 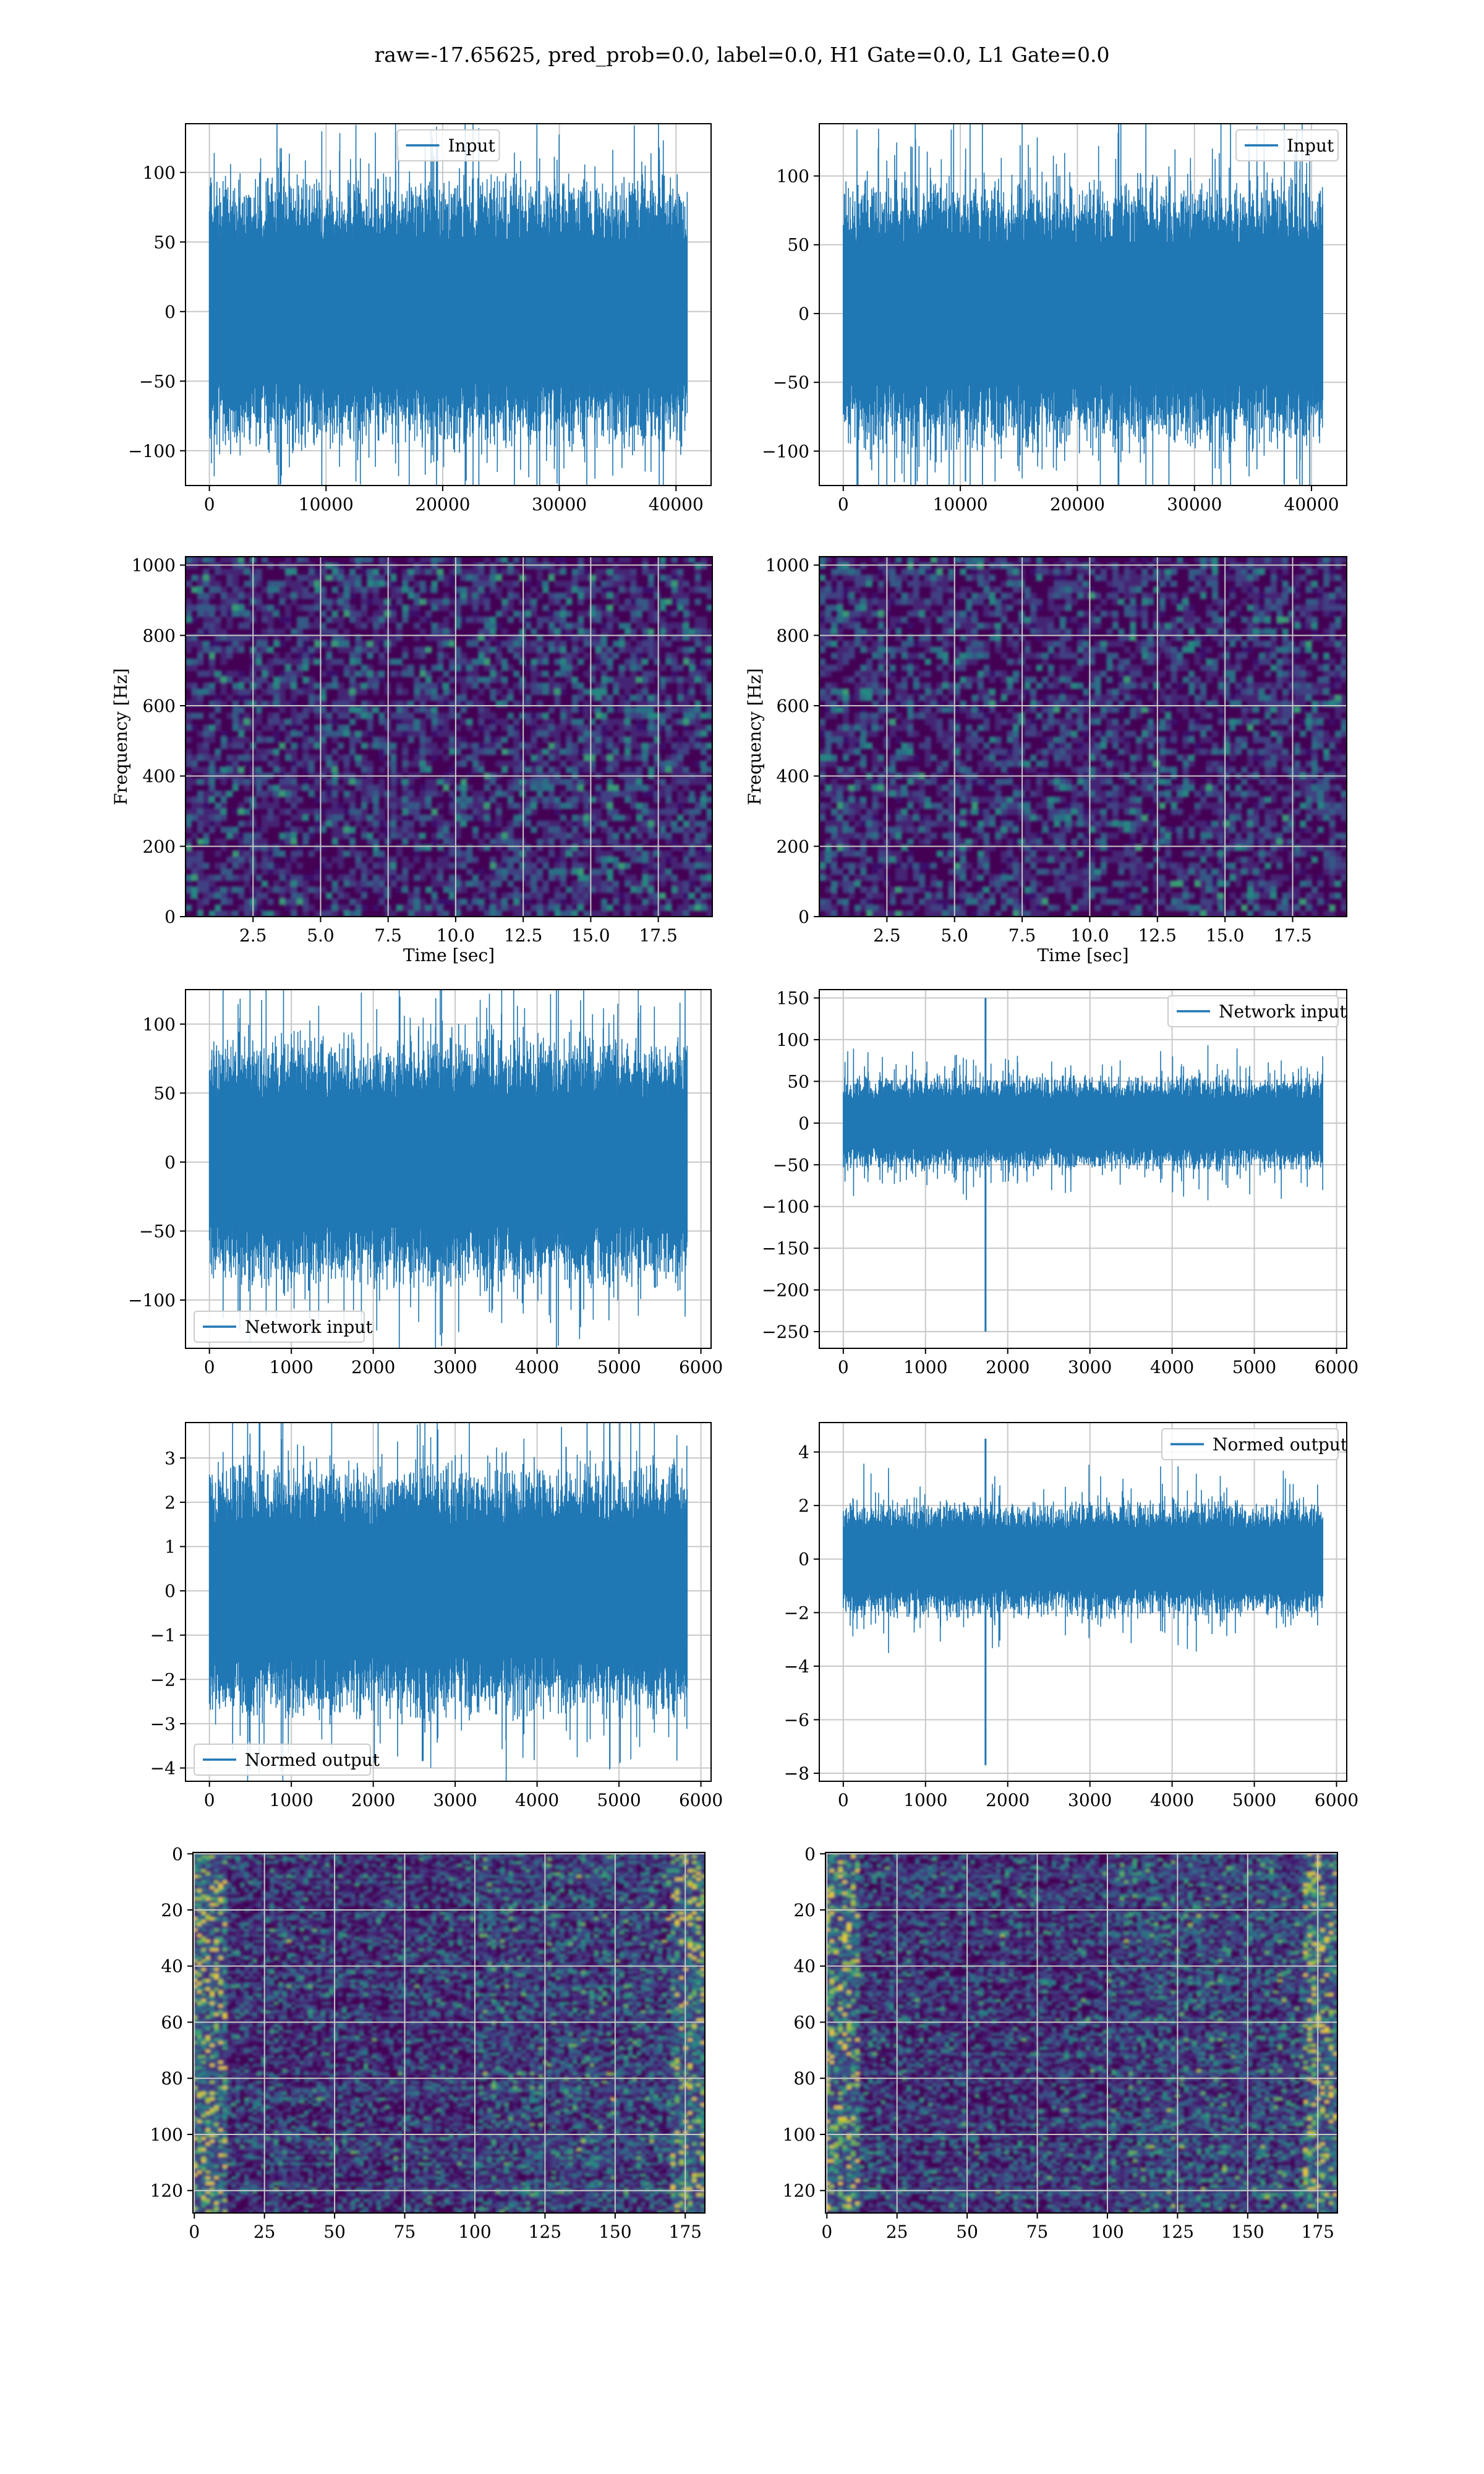 What do you see at coordinates (170, 1546) in the screenshot?
I see `y-tick-label: 1` at bounding box center [170, 1546].